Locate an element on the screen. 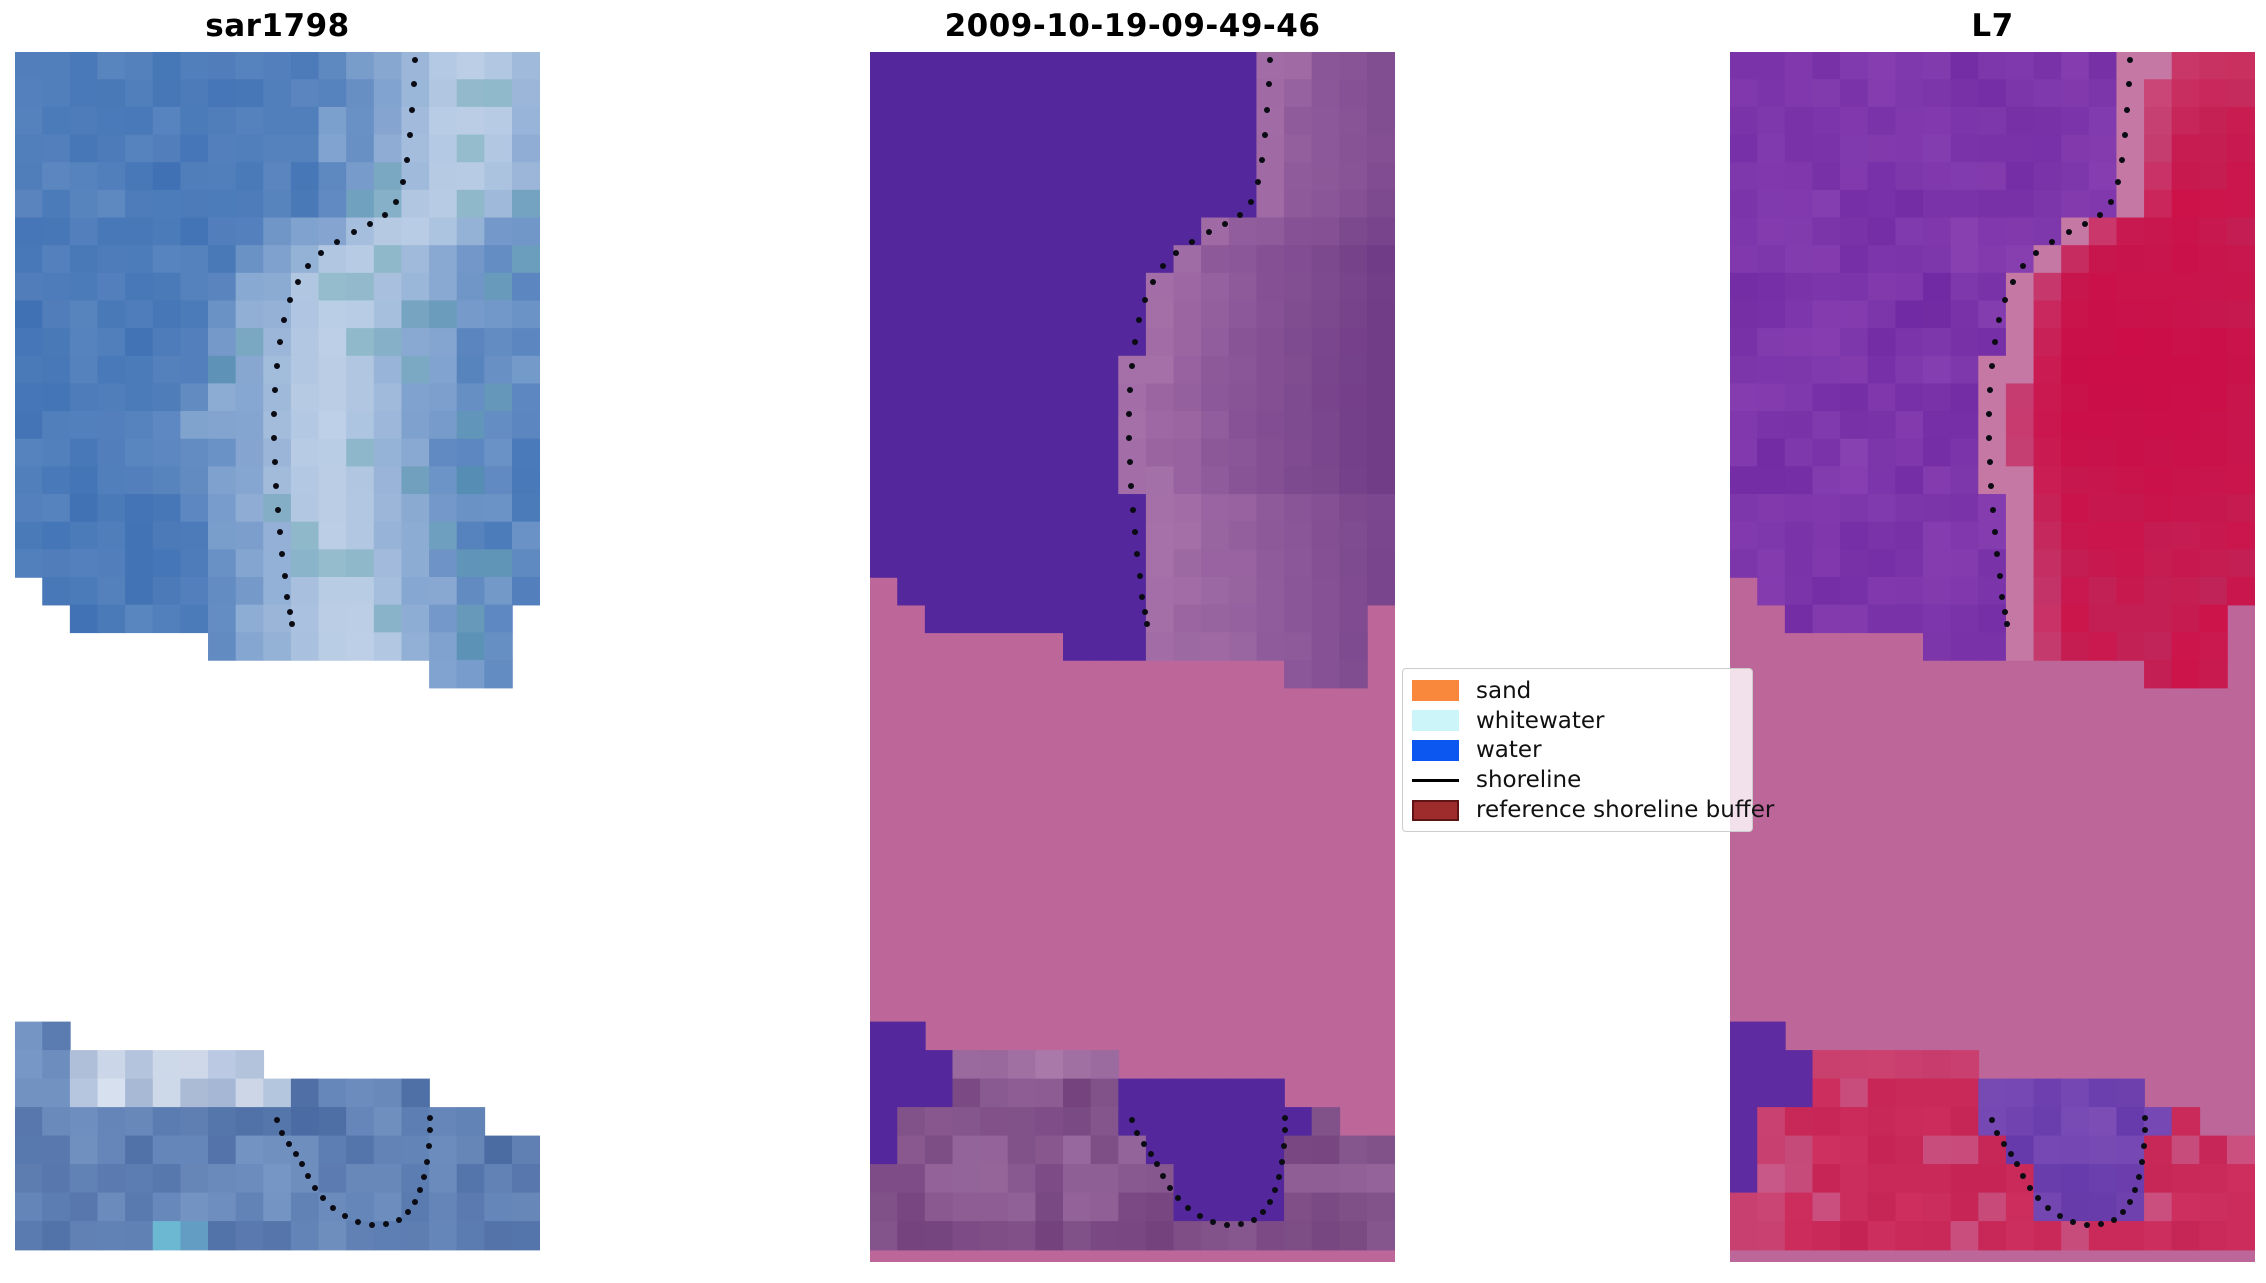 This screenshot has width=2266, height=1283. panel-title-classified: 2009-10-19-09-49-46 is located at coordinates (1132, 26).